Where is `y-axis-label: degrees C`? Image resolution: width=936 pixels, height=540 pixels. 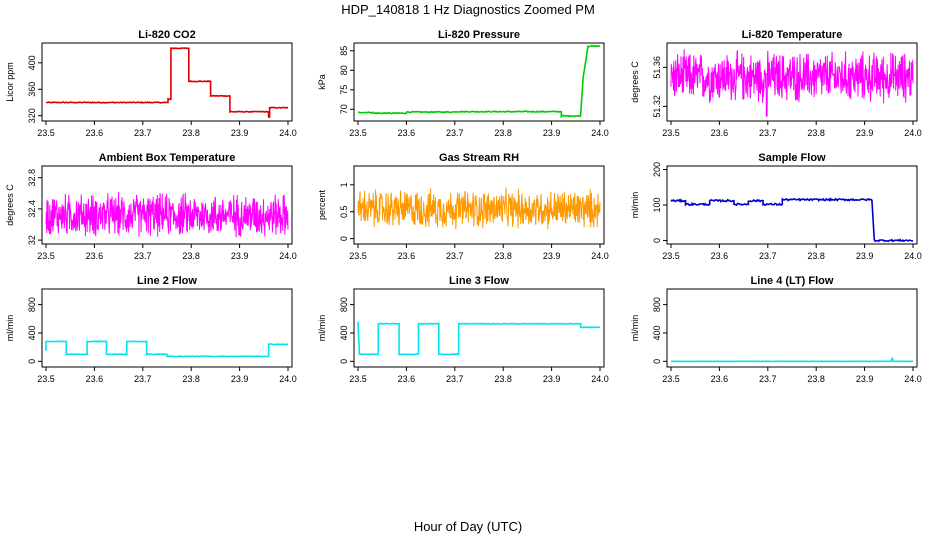 y-axis-label: degrees C is located at coordinates (635, 82).